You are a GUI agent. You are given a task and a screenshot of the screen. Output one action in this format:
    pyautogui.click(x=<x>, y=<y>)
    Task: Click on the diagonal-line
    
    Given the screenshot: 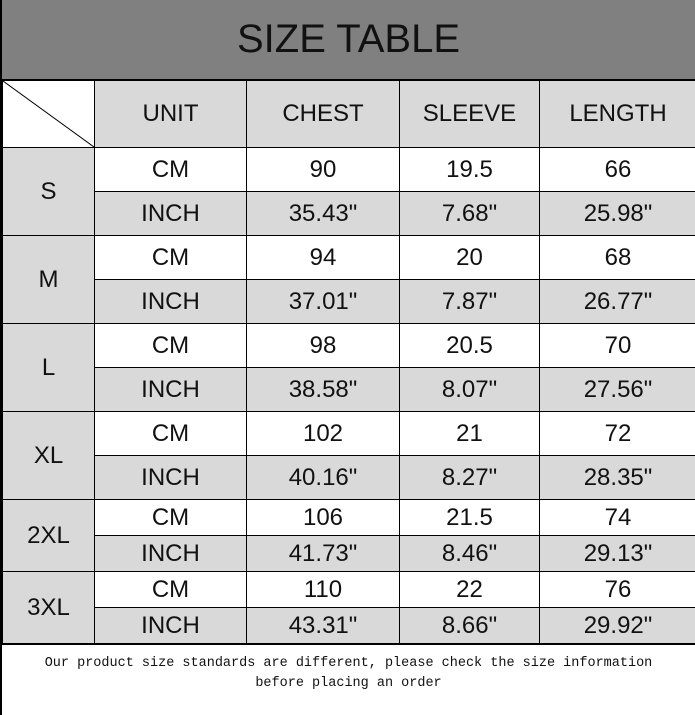 What is the action you would take?
    pyautogui.click(x=48, y=114)
    